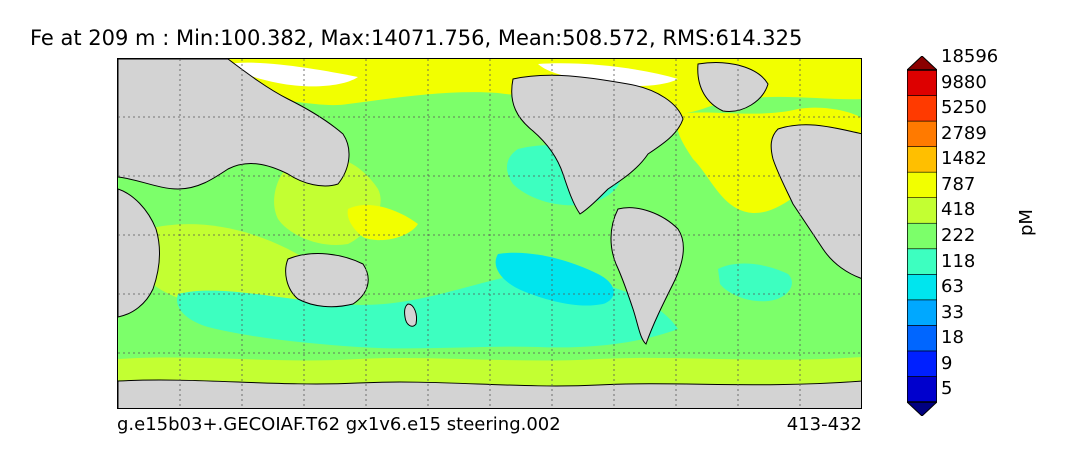 The image size is (1066, 464). What do you see at coordinates (733, 87) in the screenshot?
I see `land-greenland` at bounding box center [733, 87].